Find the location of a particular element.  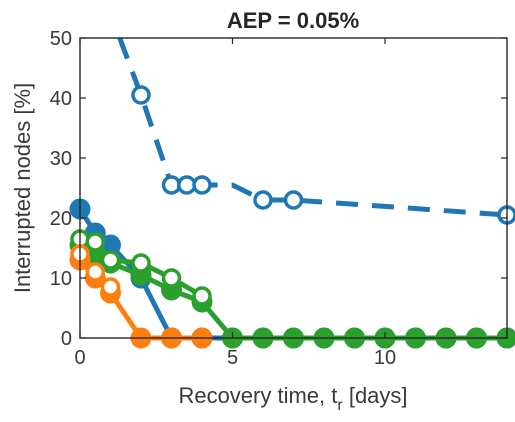

x-axis-label-units: [days] is located at coordinates (375, 395).